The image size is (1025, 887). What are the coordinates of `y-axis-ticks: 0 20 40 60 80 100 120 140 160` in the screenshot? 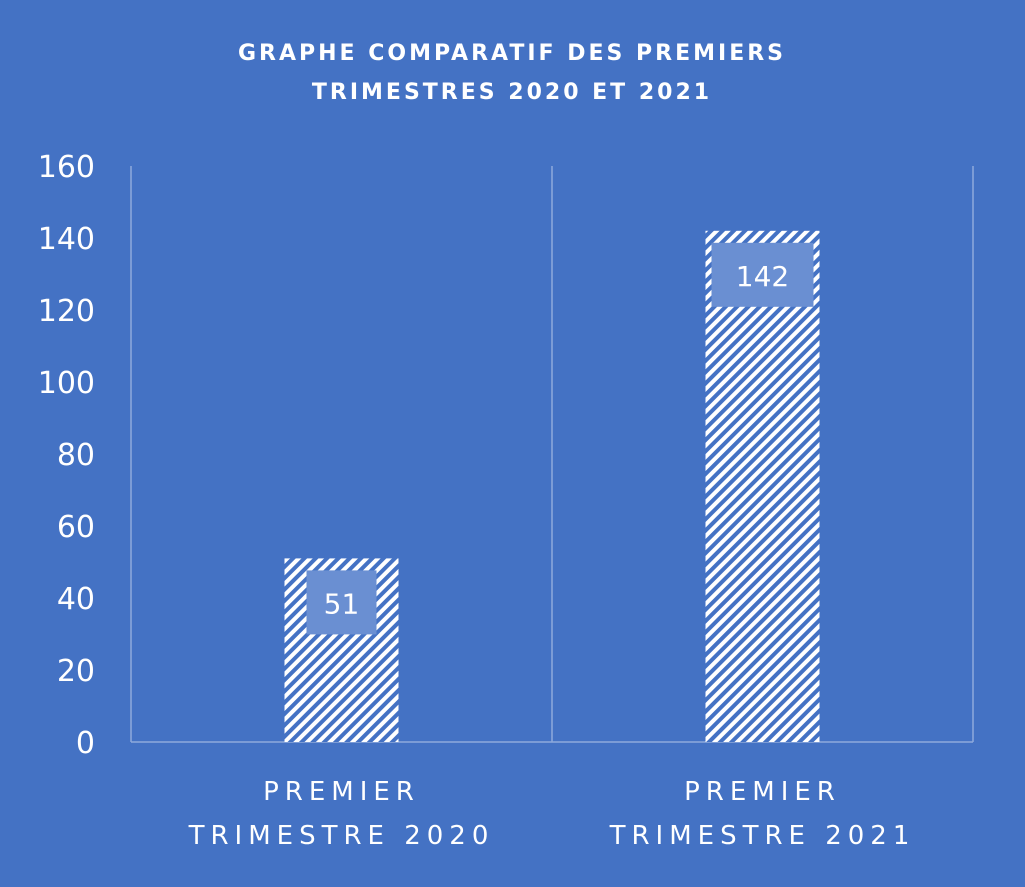 It's located at (66, 455).